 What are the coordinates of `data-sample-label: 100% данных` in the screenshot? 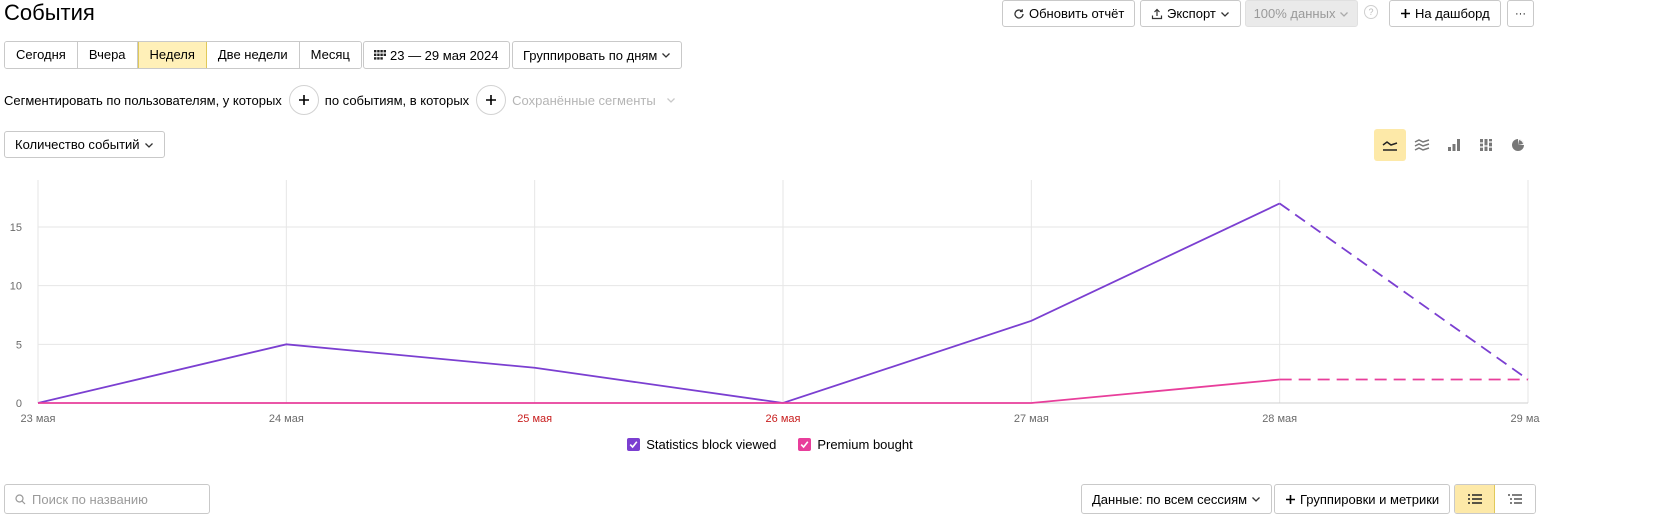 It's located at (1294, 13).